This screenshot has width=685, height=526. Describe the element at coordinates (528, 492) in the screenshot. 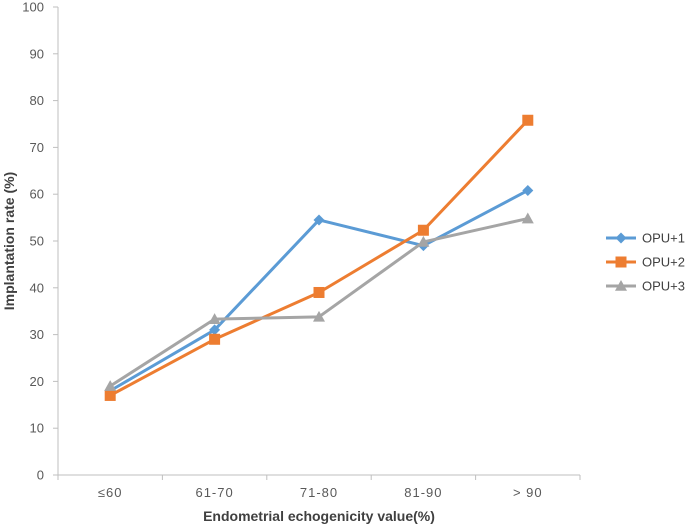

I see `x-tick-label: > 90` at that location.